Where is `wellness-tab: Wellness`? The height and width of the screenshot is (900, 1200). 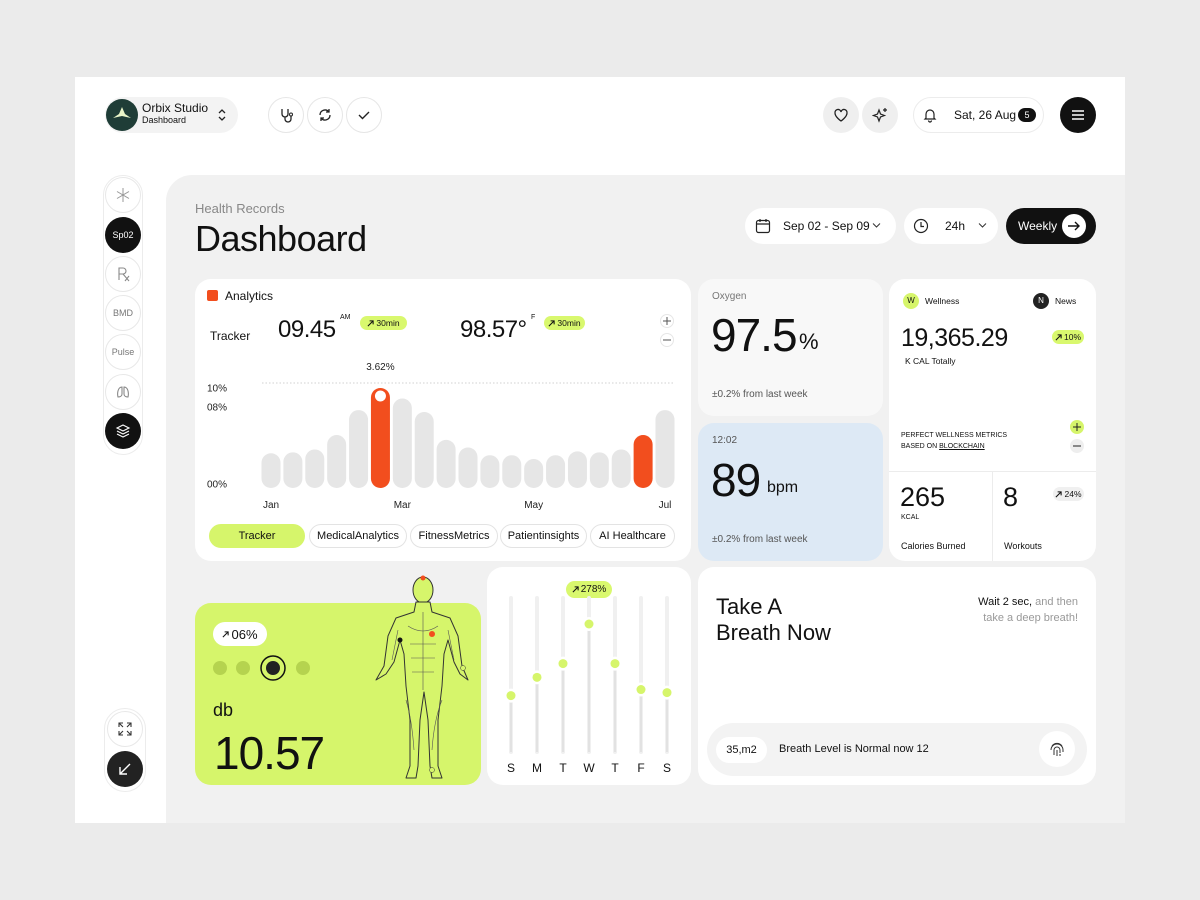 wellness-tab: Wellness is located at coordinates (942, 301).